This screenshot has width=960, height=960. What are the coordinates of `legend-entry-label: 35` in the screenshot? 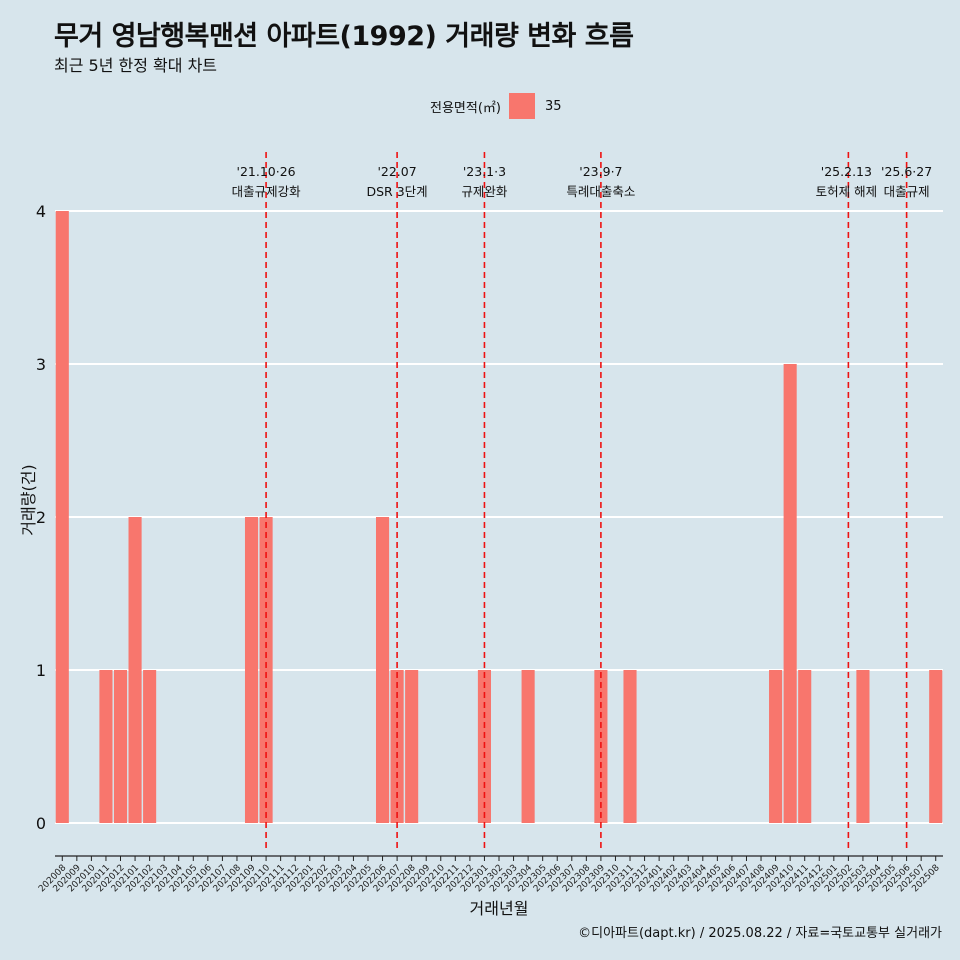 It's located at (553, 106).